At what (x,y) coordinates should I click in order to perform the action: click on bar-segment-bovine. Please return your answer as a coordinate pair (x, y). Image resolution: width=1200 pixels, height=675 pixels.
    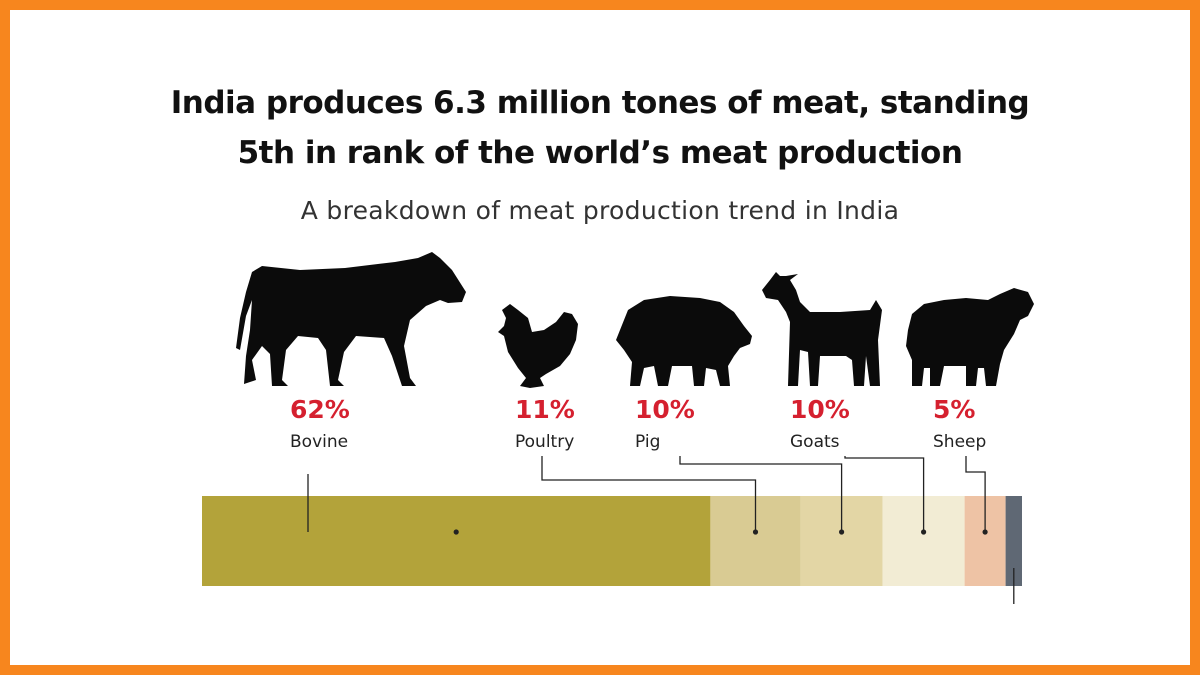
    Looking at the image, I should click on (456, 541).